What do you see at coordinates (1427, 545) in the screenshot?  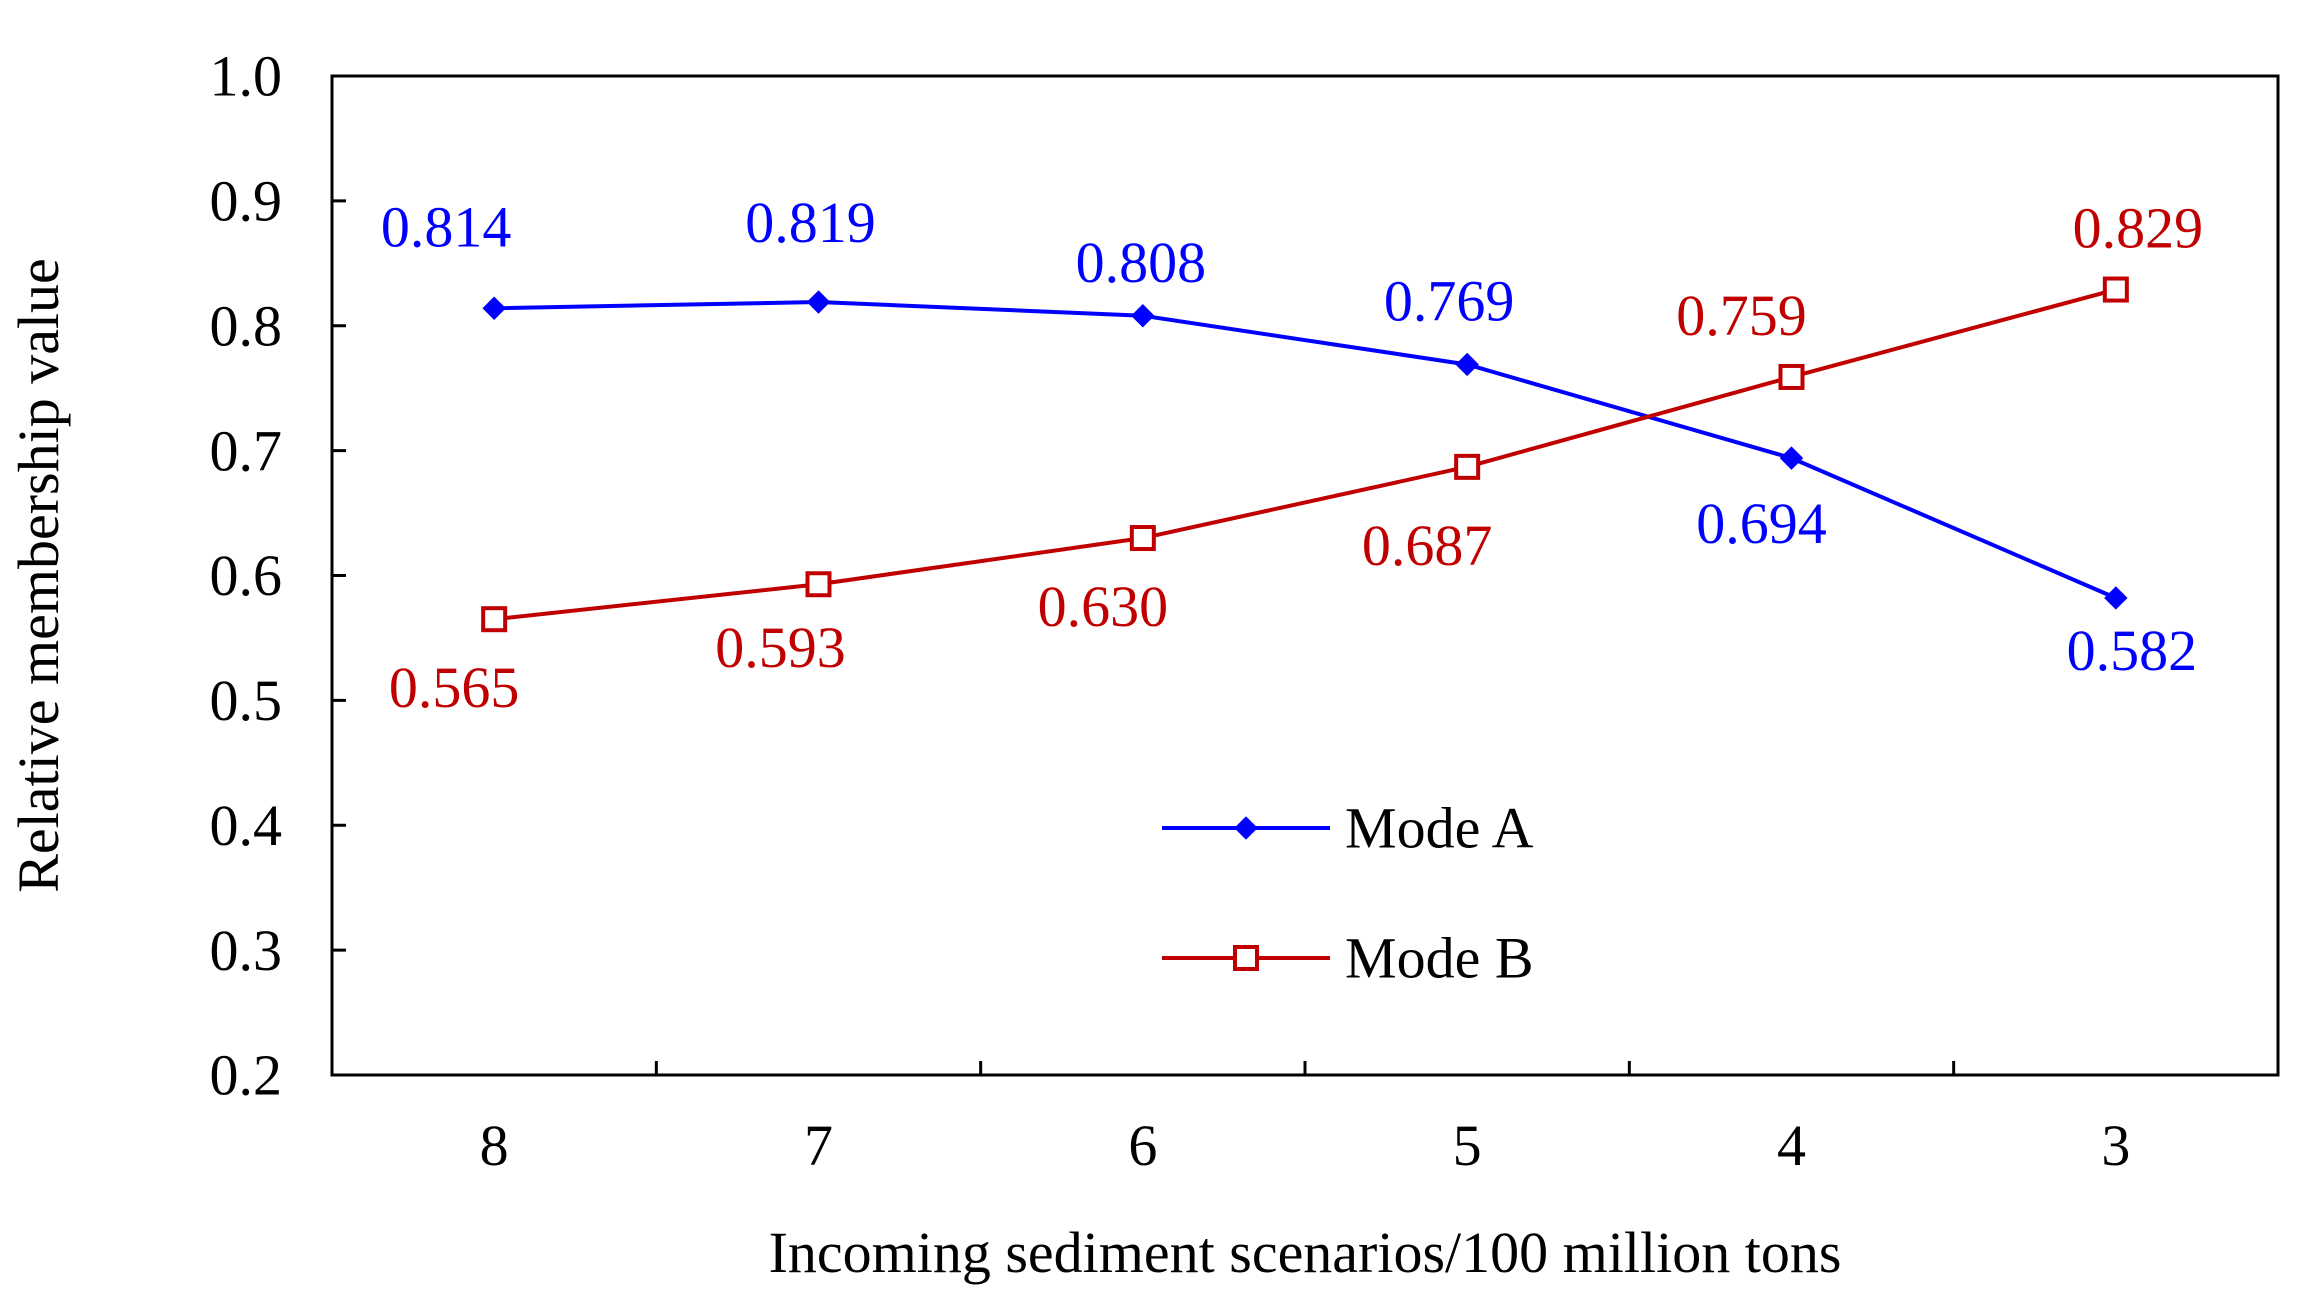 I see `mode-b-data-label: 0.687` at bounding box center [1427, 545].